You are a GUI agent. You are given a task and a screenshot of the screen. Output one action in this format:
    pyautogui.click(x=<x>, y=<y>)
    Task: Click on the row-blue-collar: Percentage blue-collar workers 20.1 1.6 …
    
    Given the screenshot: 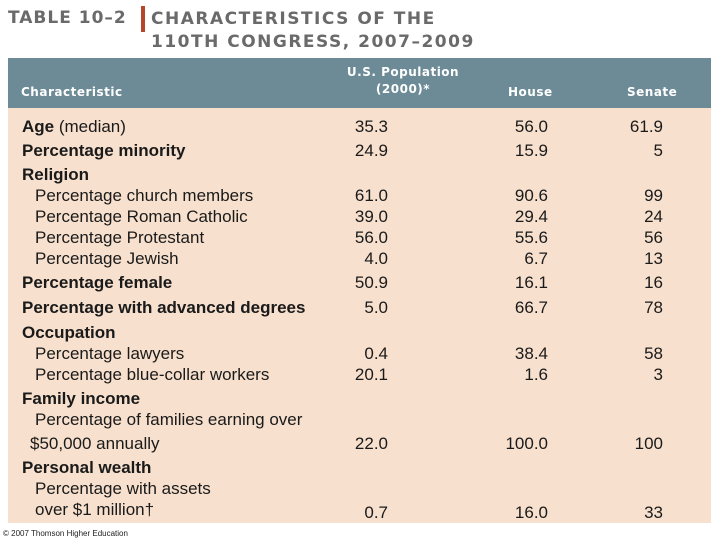 What is the action you would take?
    pyautogui.click(x=359, y=376)
    